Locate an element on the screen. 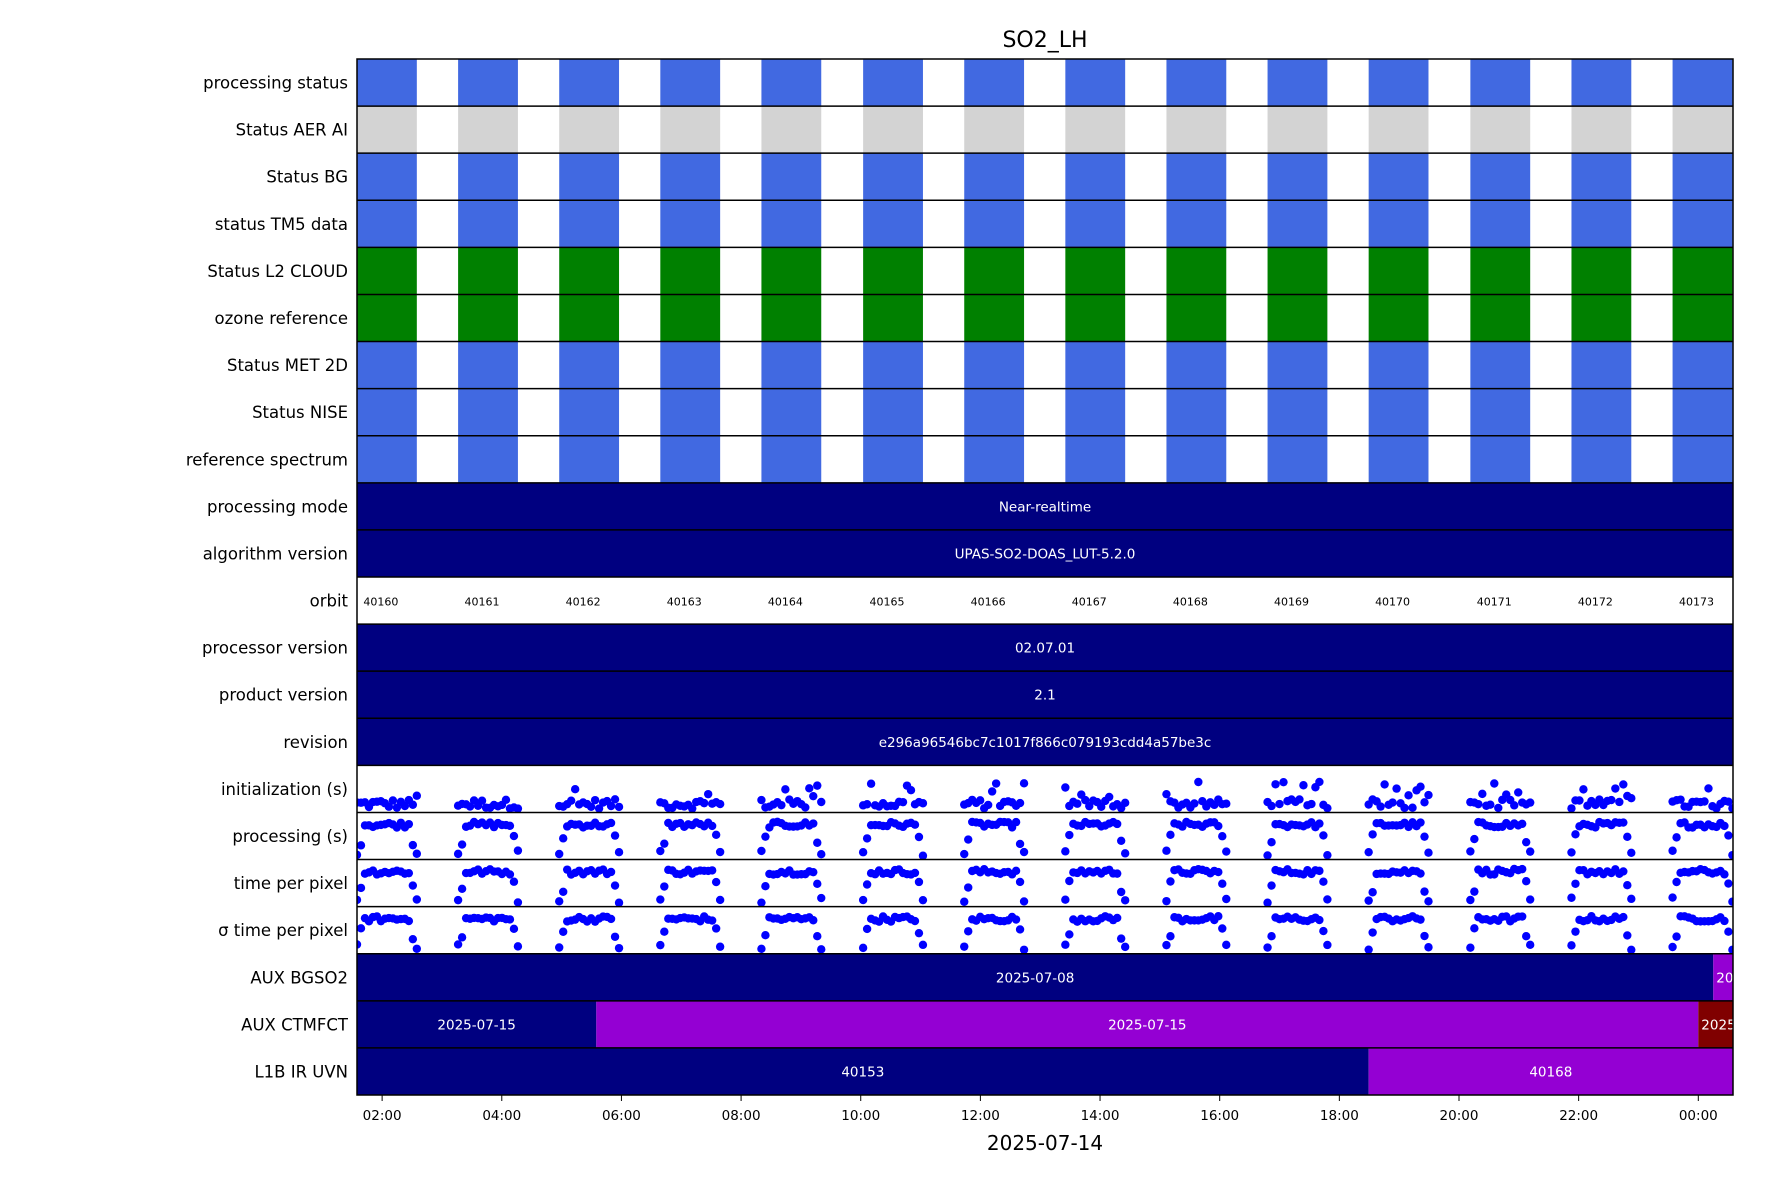 Image resolution: width=1771 pixels, height=1181 pixels. segment-label: 2025-07 is located at coordinates (1743, 978).